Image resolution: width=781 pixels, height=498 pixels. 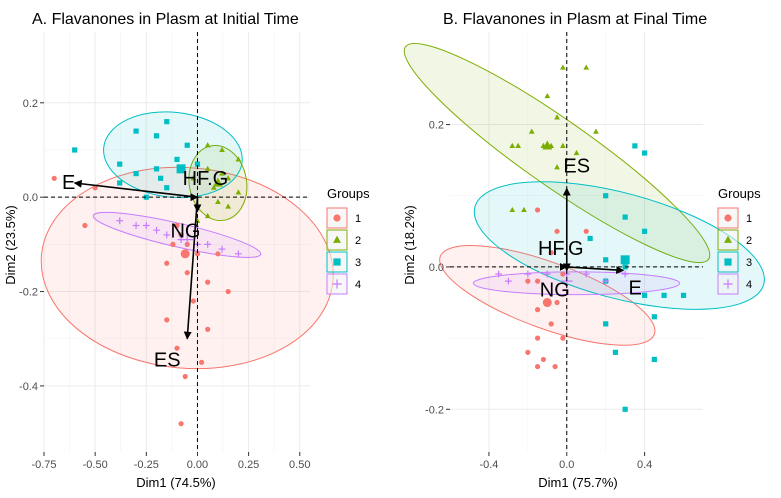 What do you see at coordinates (409, 244) in the screenshot?
I see `y-axis-title-b: Dim2 (18.2%)` at bounding box center [409, 244].